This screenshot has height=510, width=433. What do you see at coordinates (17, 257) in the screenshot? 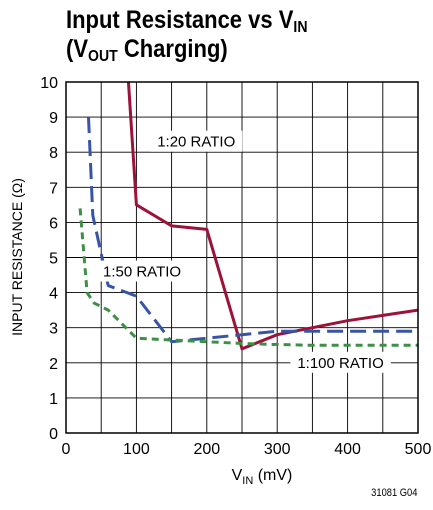
I see `y-axis-label: INPUT RESISTANCE (Ω)` at bounding box center [17, 257].